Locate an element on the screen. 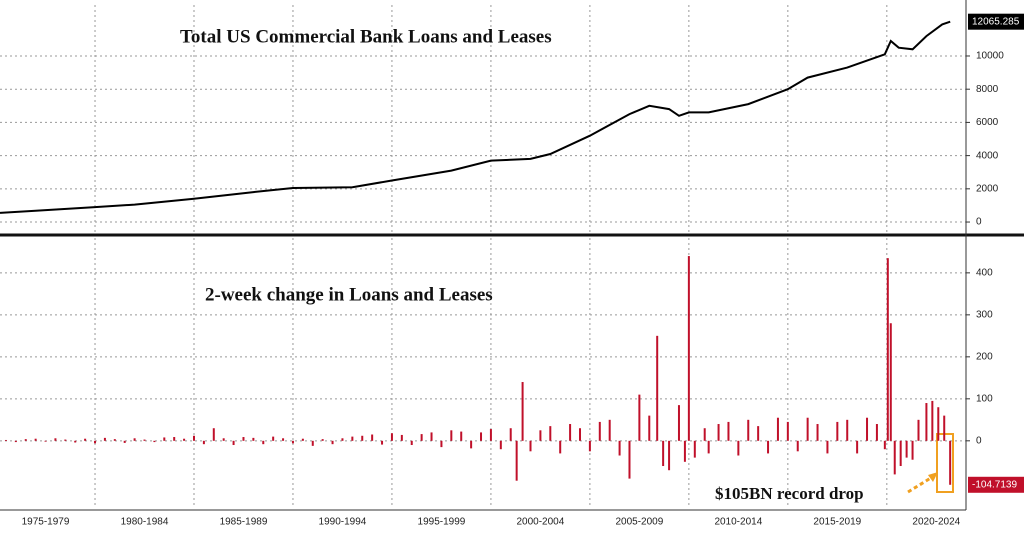 The height and width of the screenshot is (534, 1024). annotation: $105BN record drop is located at coordinates (789, 493).